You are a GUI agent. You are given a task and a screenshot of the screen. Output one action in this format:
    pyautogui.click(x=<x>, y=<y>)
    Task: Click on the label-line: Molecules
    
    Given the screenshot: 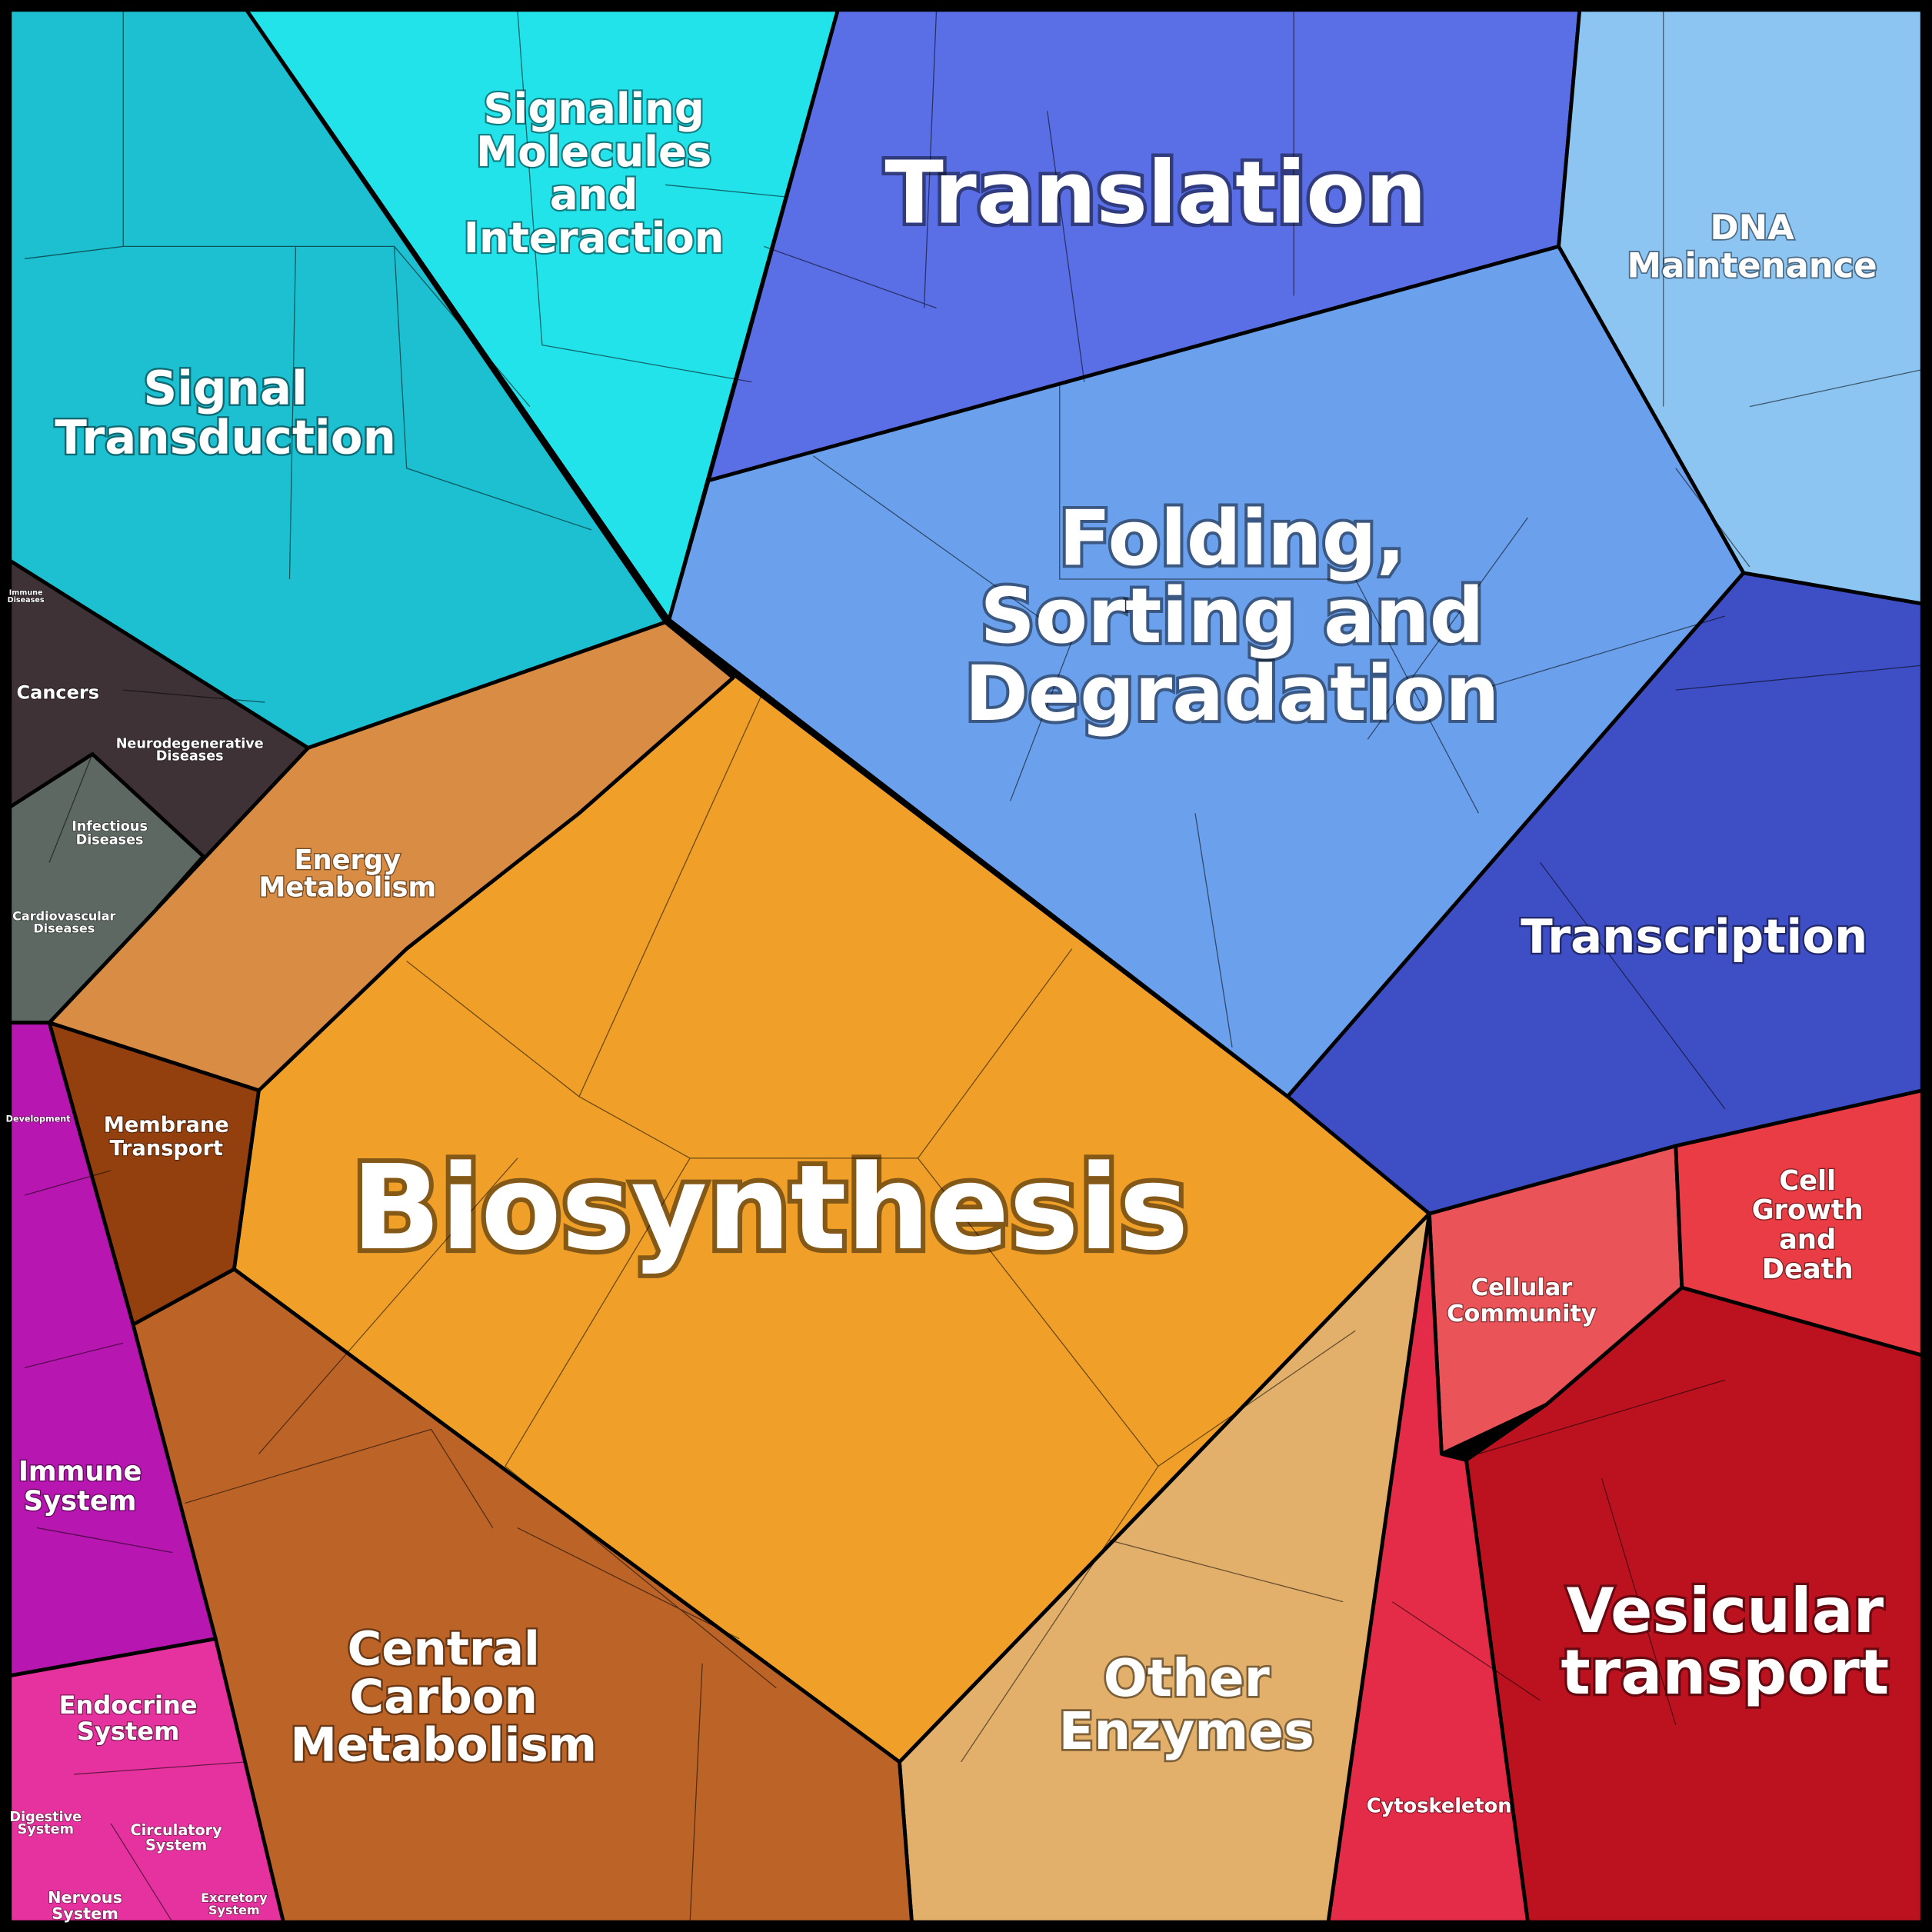 What is the action you would take?
    pyautogui.click(x=593, y=151)
    